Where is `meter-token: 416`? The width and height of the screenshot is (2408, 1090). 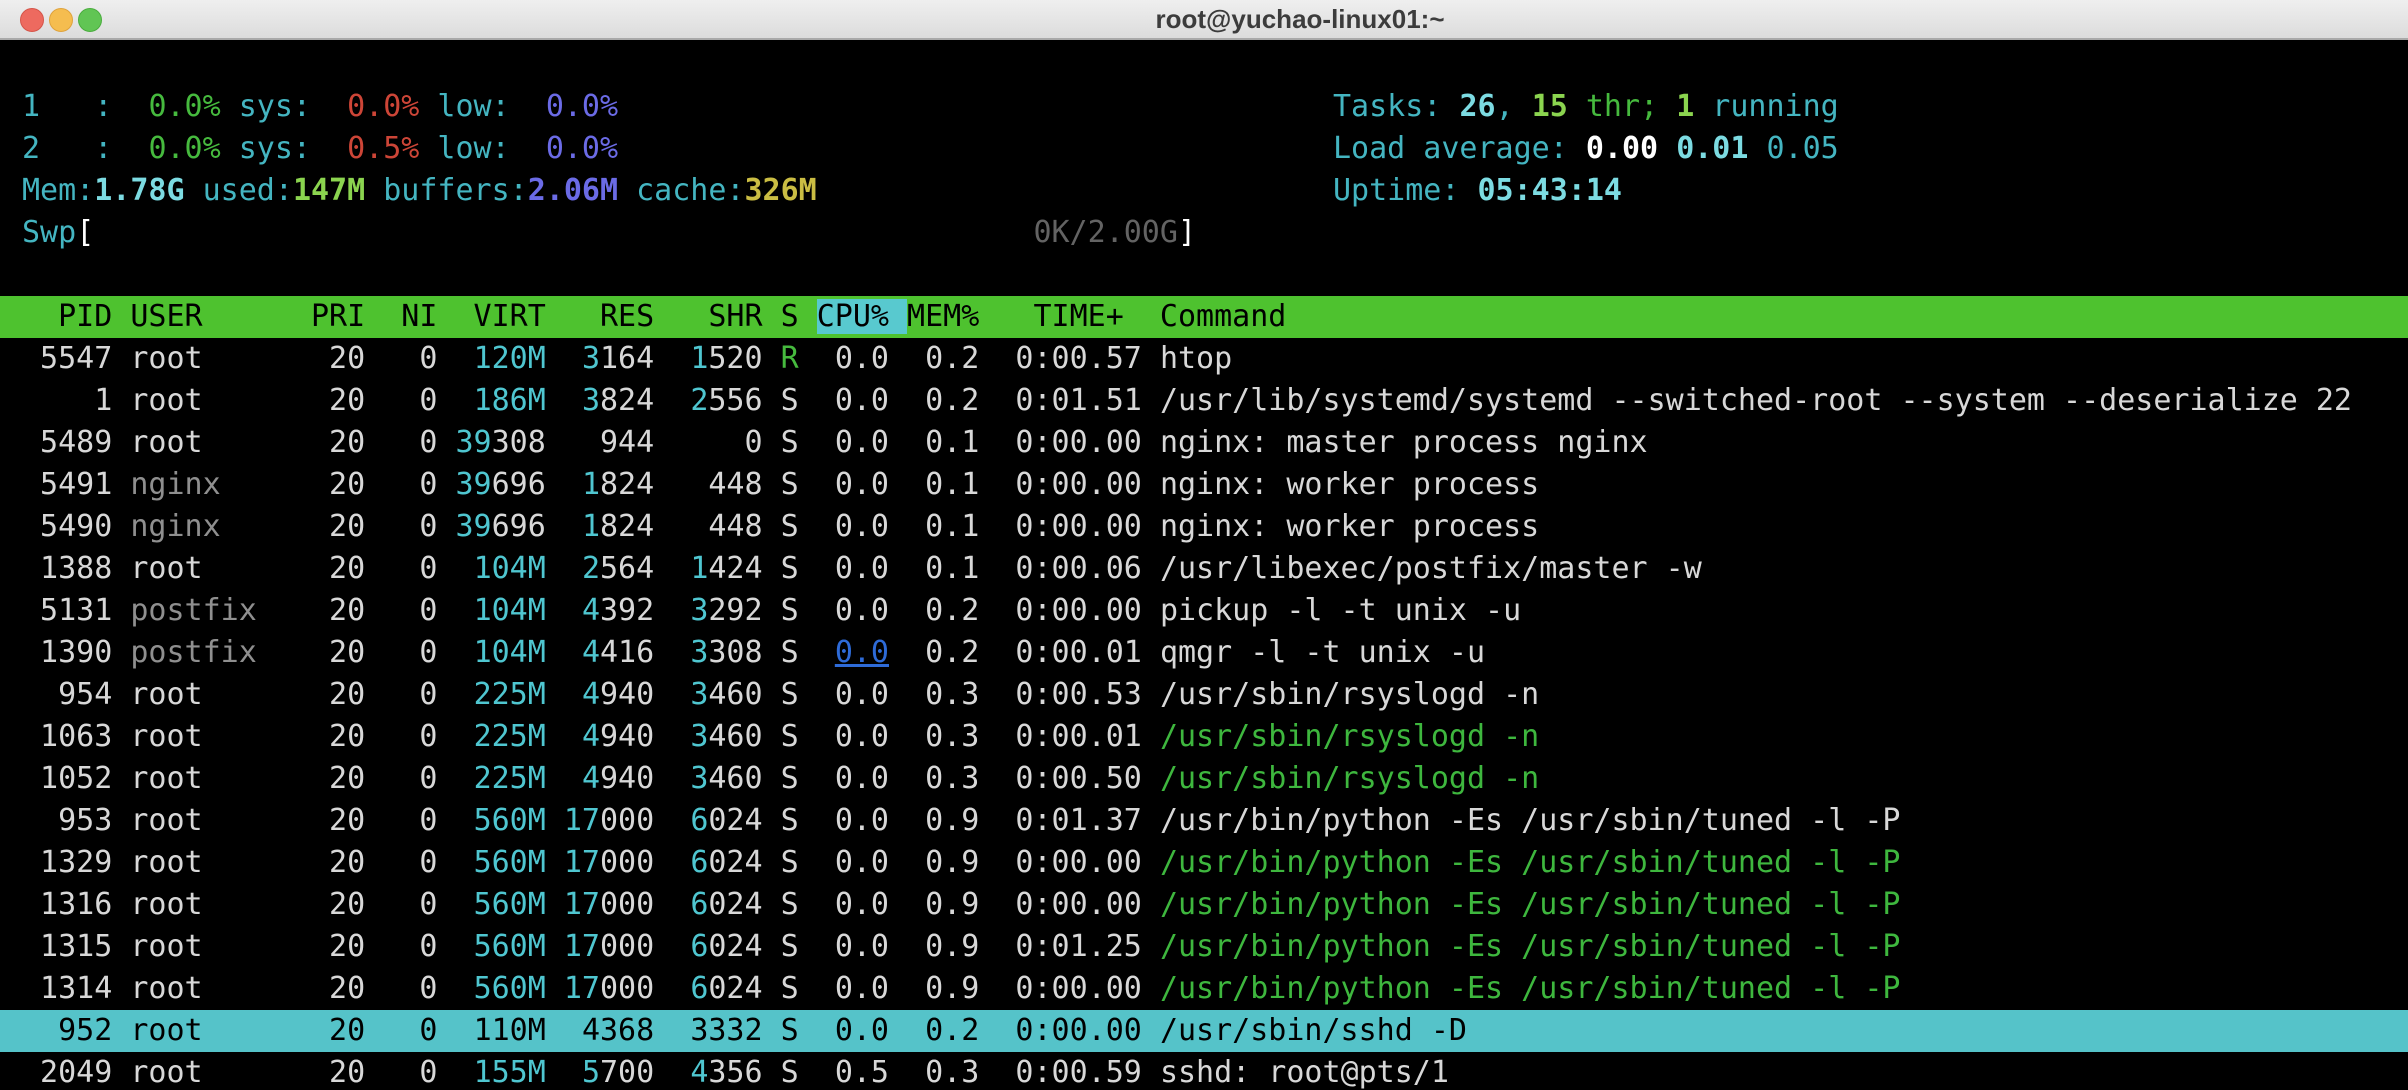 meter-token: 416 is located at coordinates (627, 652).